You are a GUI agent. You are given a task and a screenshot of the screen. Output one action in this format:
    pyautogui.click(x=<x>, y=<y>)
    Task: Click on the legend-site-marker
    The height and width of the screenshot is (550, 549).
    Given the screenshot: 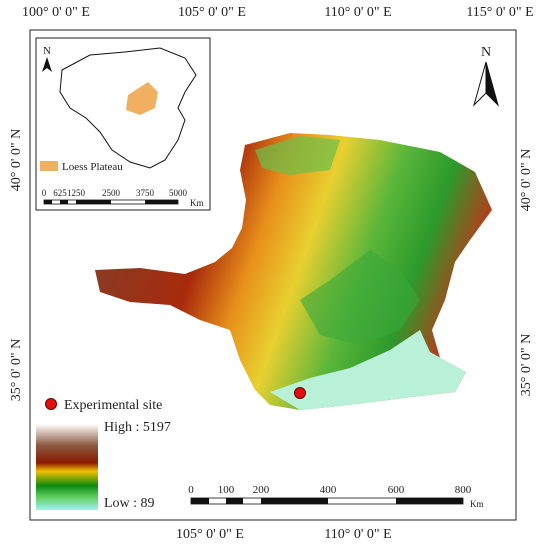 What is the action you would take?
    pyautogui.click(x=51, y=404)
    